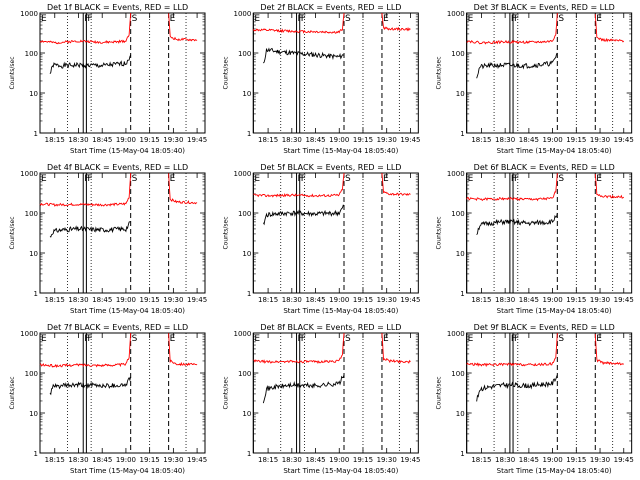 Image resolution: width=640 pixels, height=480 pixels. I want to click on chart-title: Det 3f BLACK = Events, RED = LLD, so click(544, 7).